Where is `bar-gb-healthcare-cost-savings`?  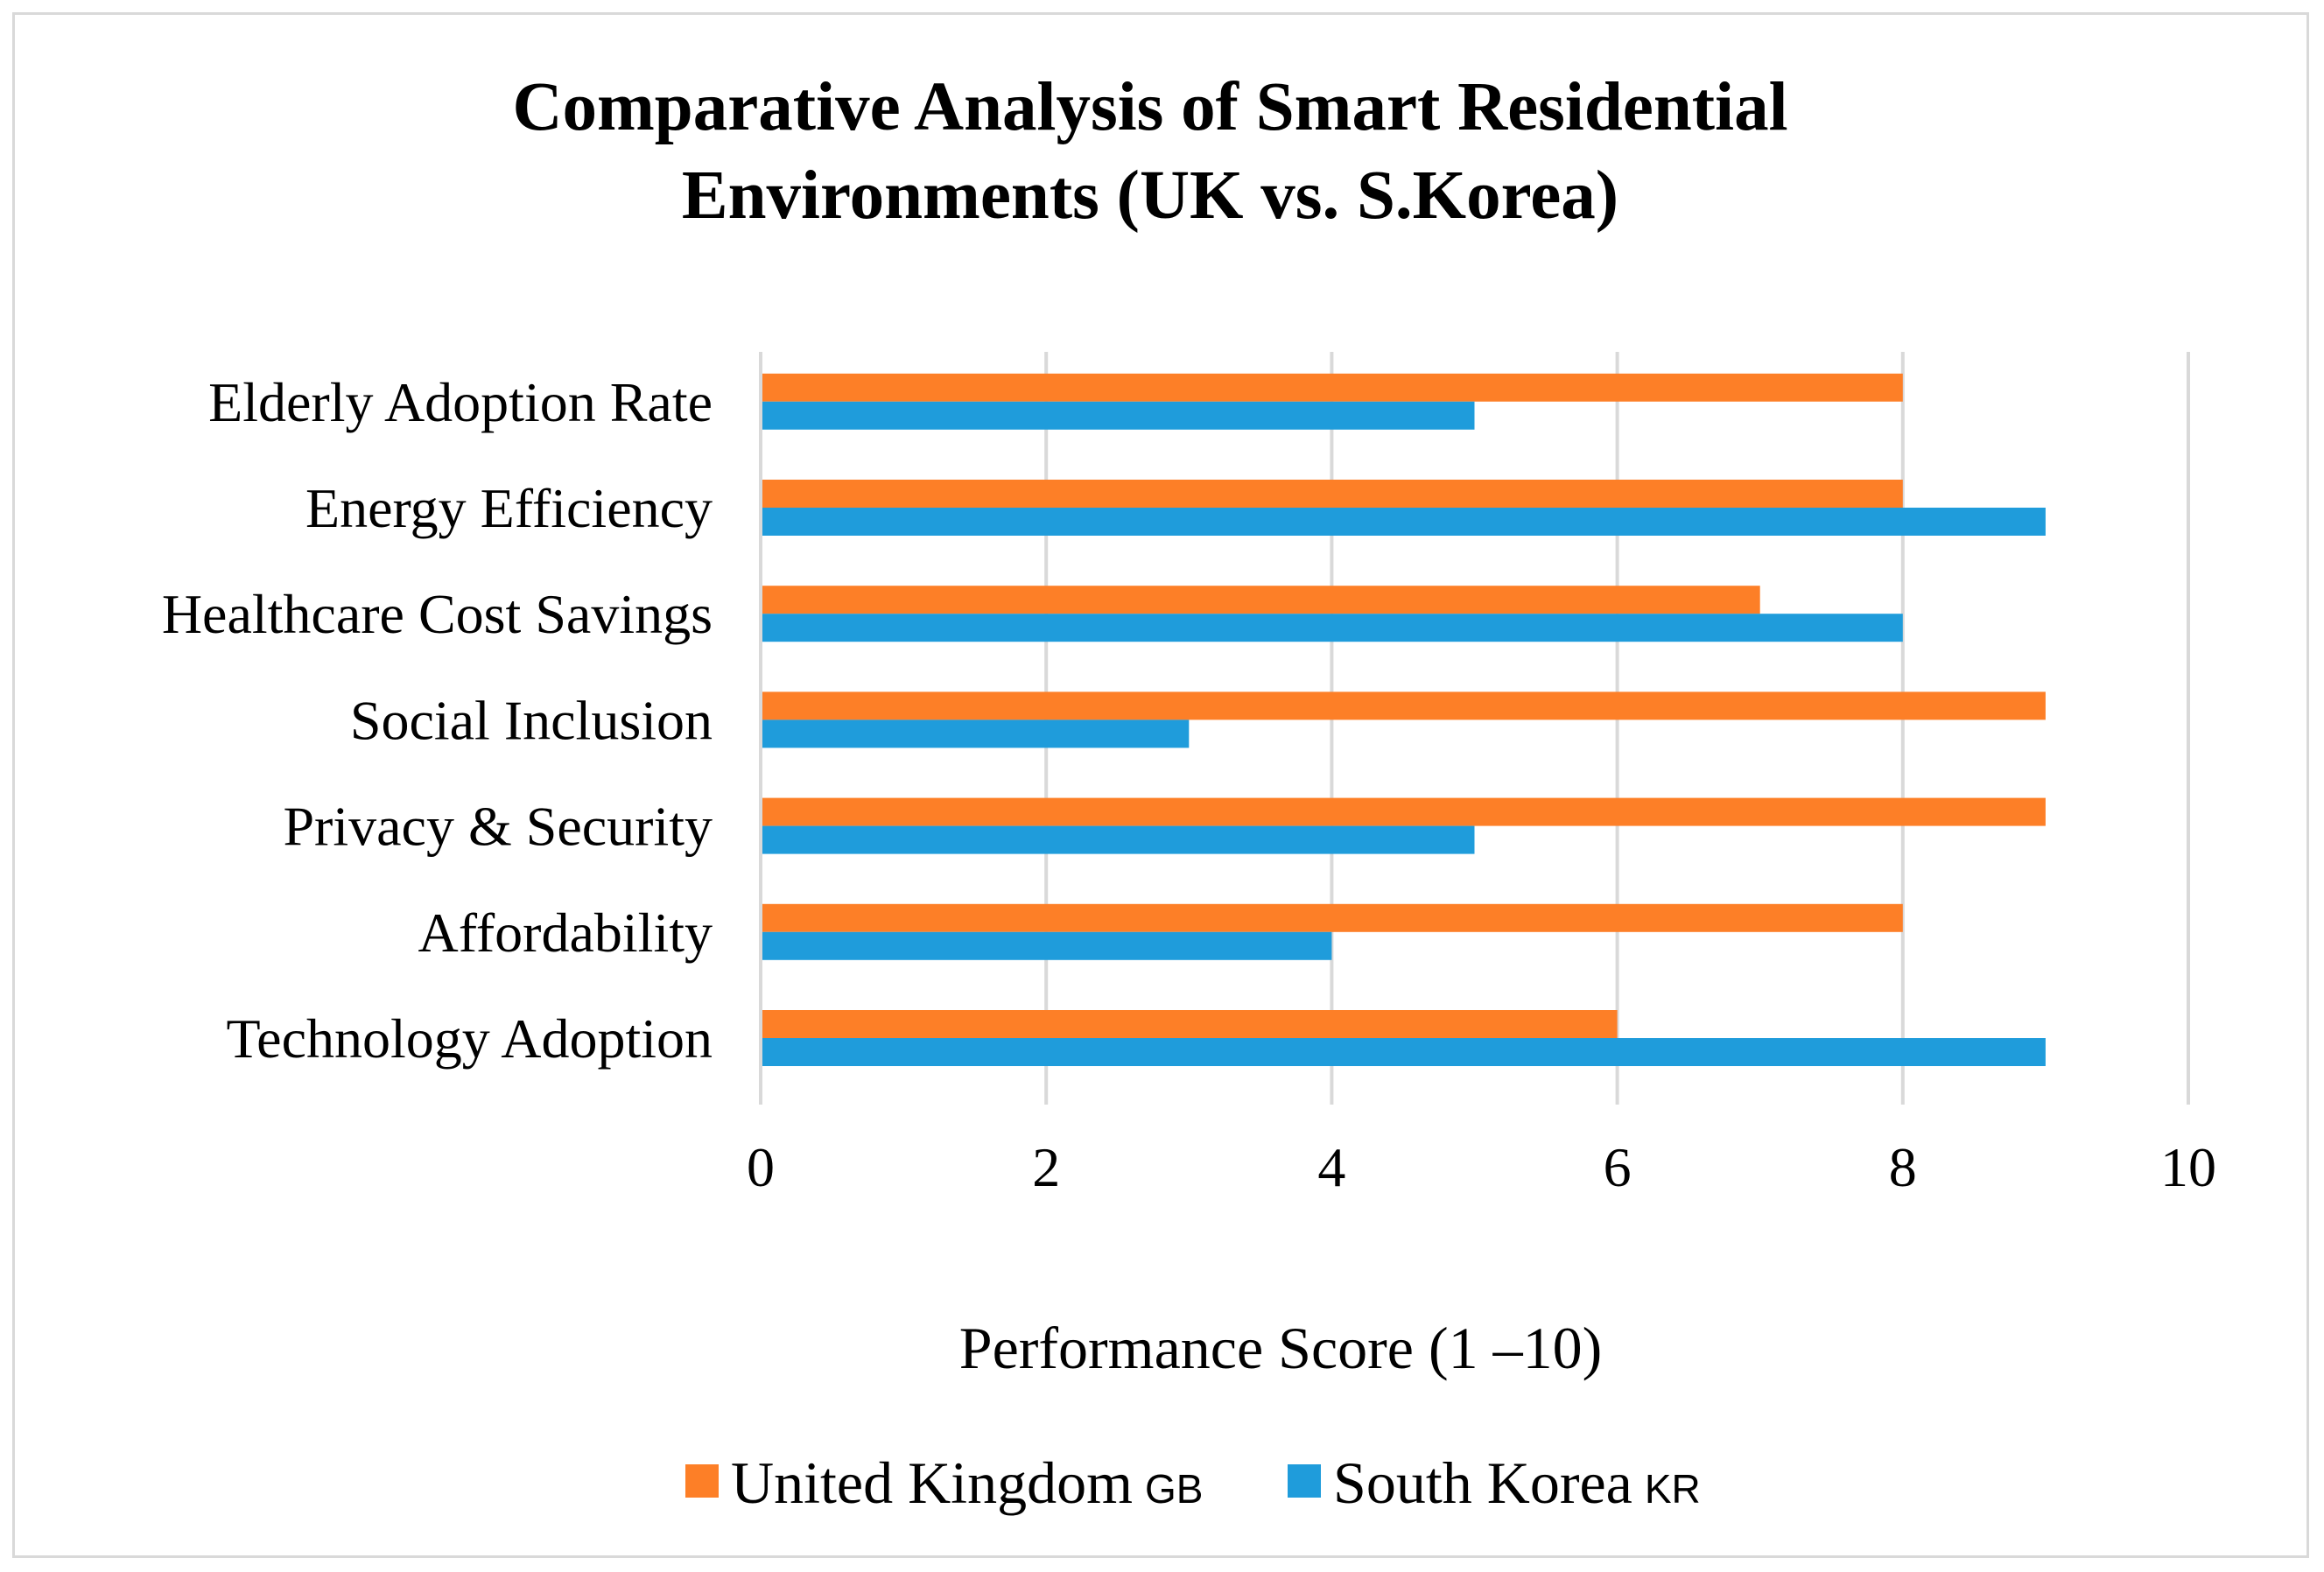
bar-gb-healthcare-cost-savings is located at coordinates (1261, 600).